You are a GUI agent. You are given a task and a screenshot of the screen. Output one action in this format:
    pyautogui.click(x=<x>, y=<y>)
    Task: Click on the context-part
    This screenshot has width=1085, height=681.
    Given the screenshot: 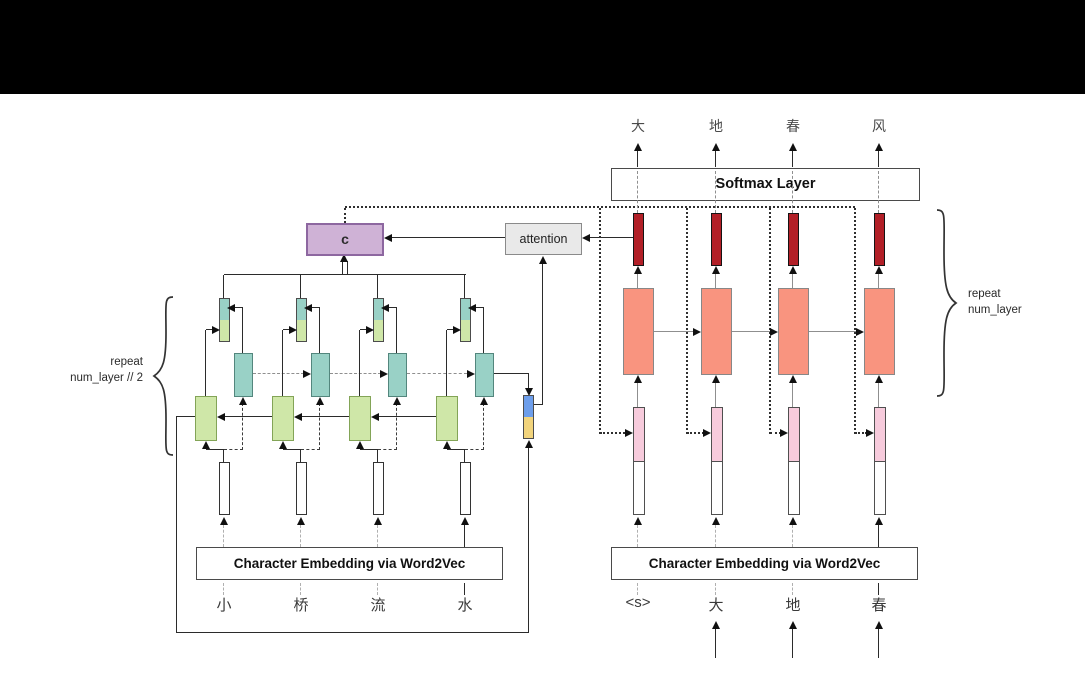 What is the action you would take?
    pyautogui.click(x=880, y=435)
    